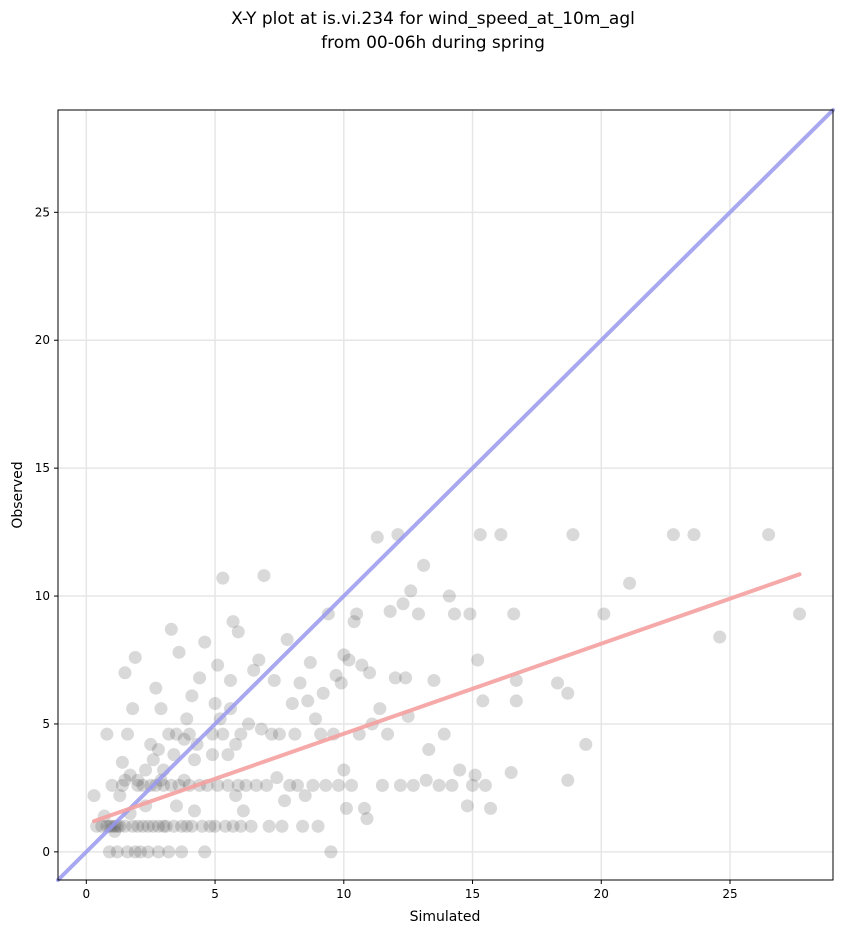  What do you see at coordinates (601, 894) in the screenshot?
I see `x-tick-label: 20` at bounding box center [601, 894].